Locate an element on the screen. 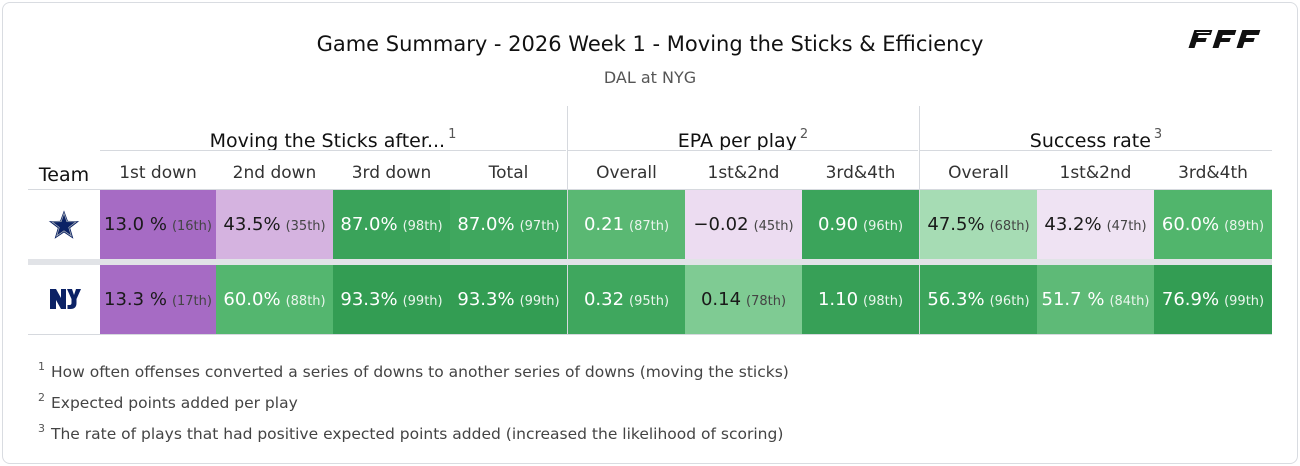 This screenshot has width=1300, height=466. cell-value: 0.90 is located at coordinates (838, 224).